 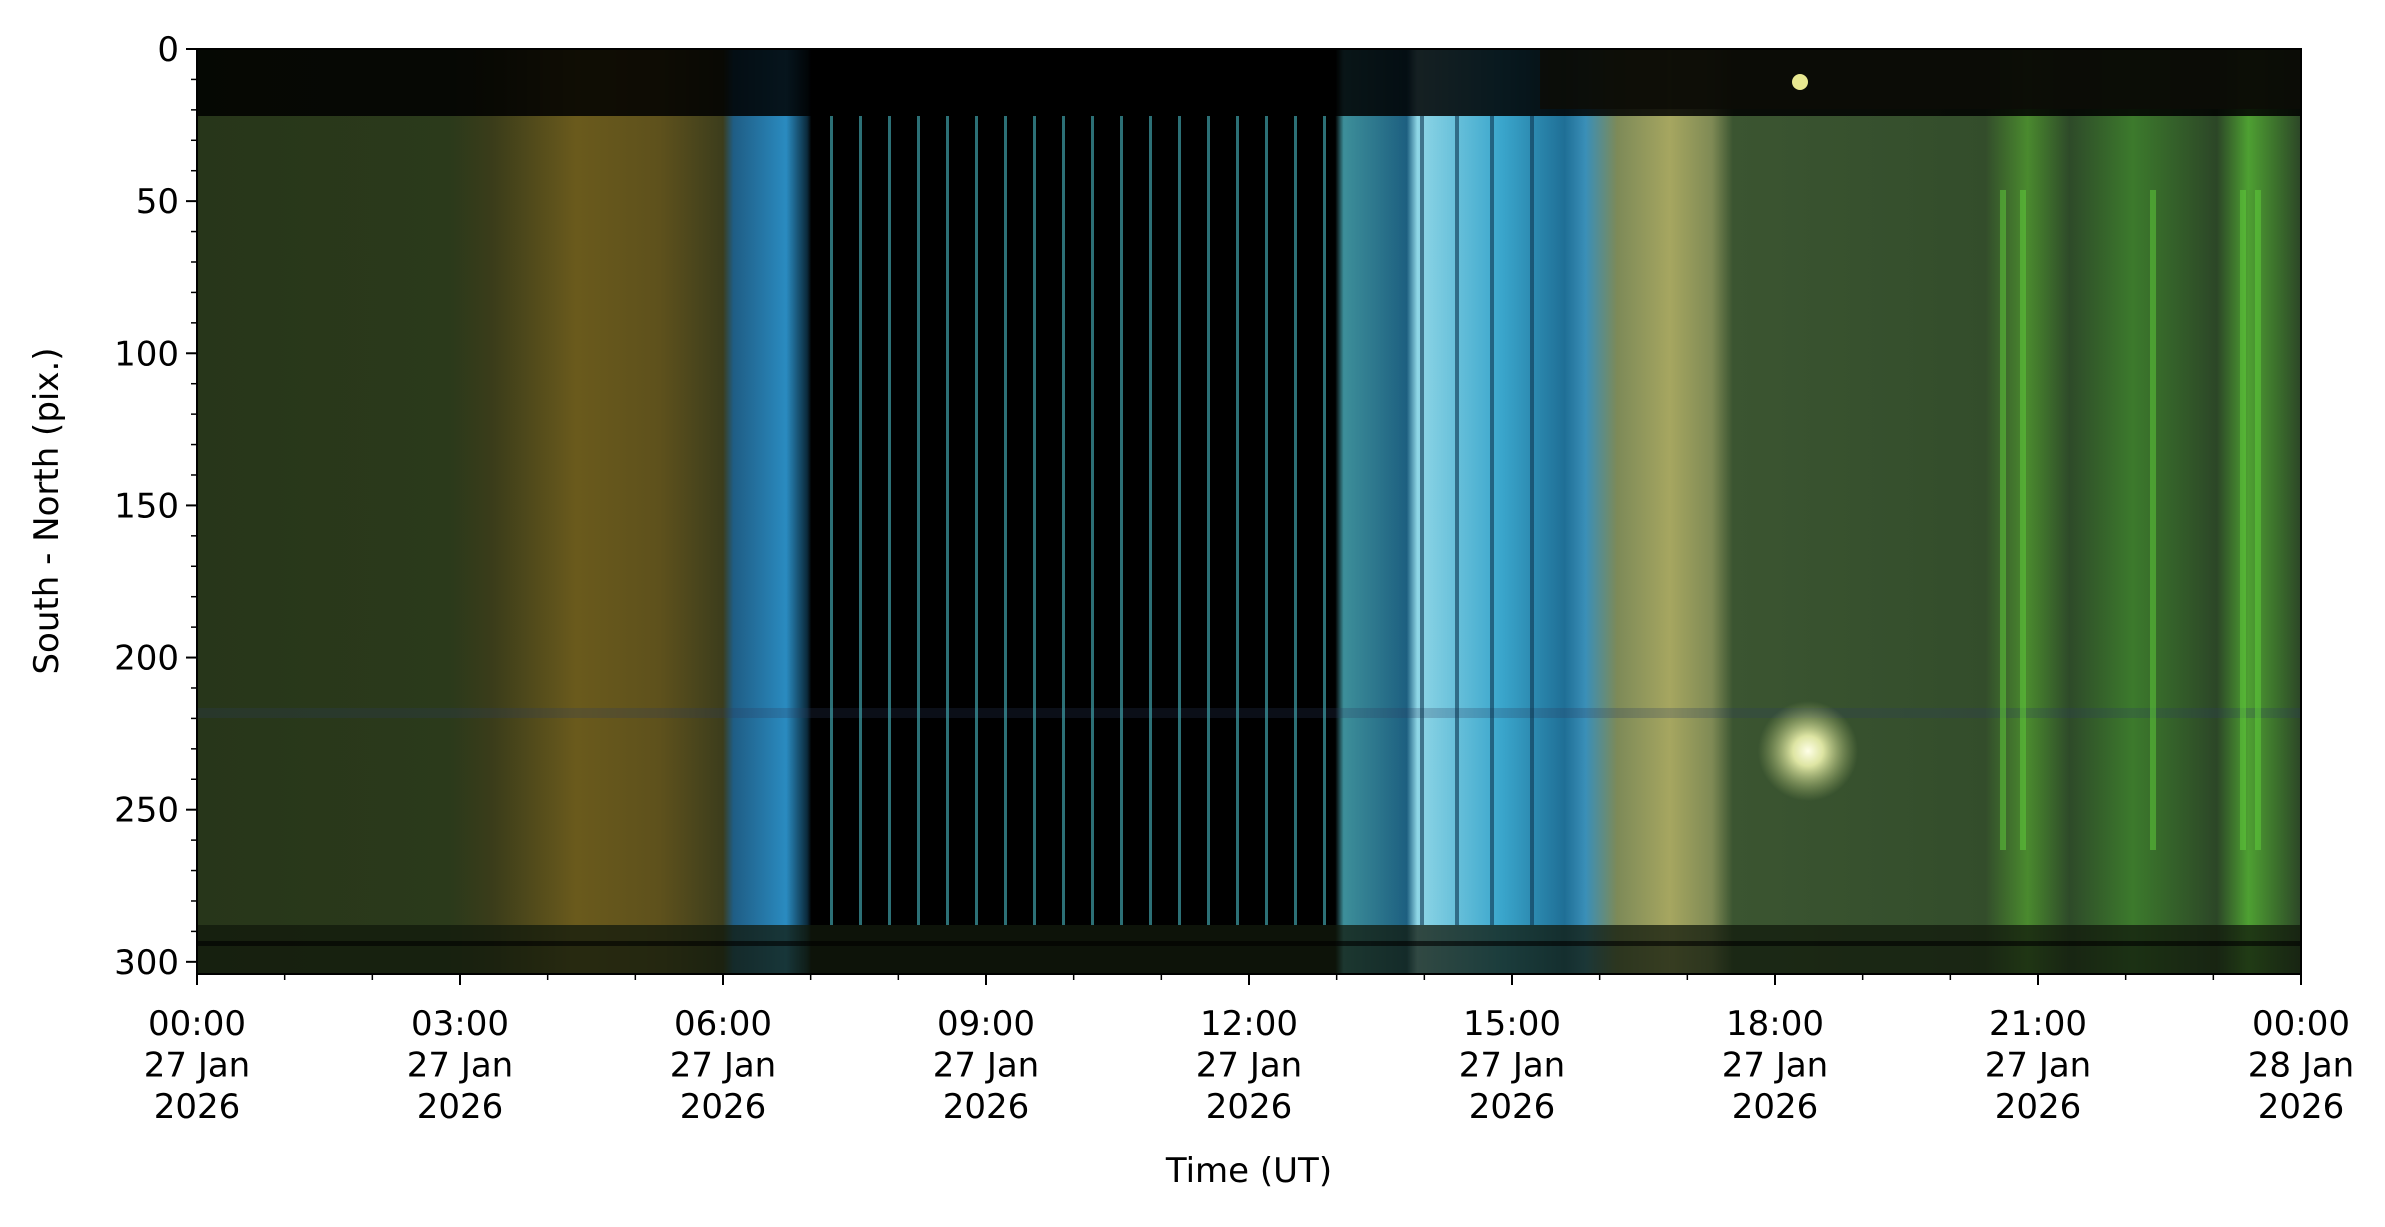 What do you see at coordinates (146, 354) in the screenshot?
I see `y-tick-label: 100` at bounding box center [146, 354].